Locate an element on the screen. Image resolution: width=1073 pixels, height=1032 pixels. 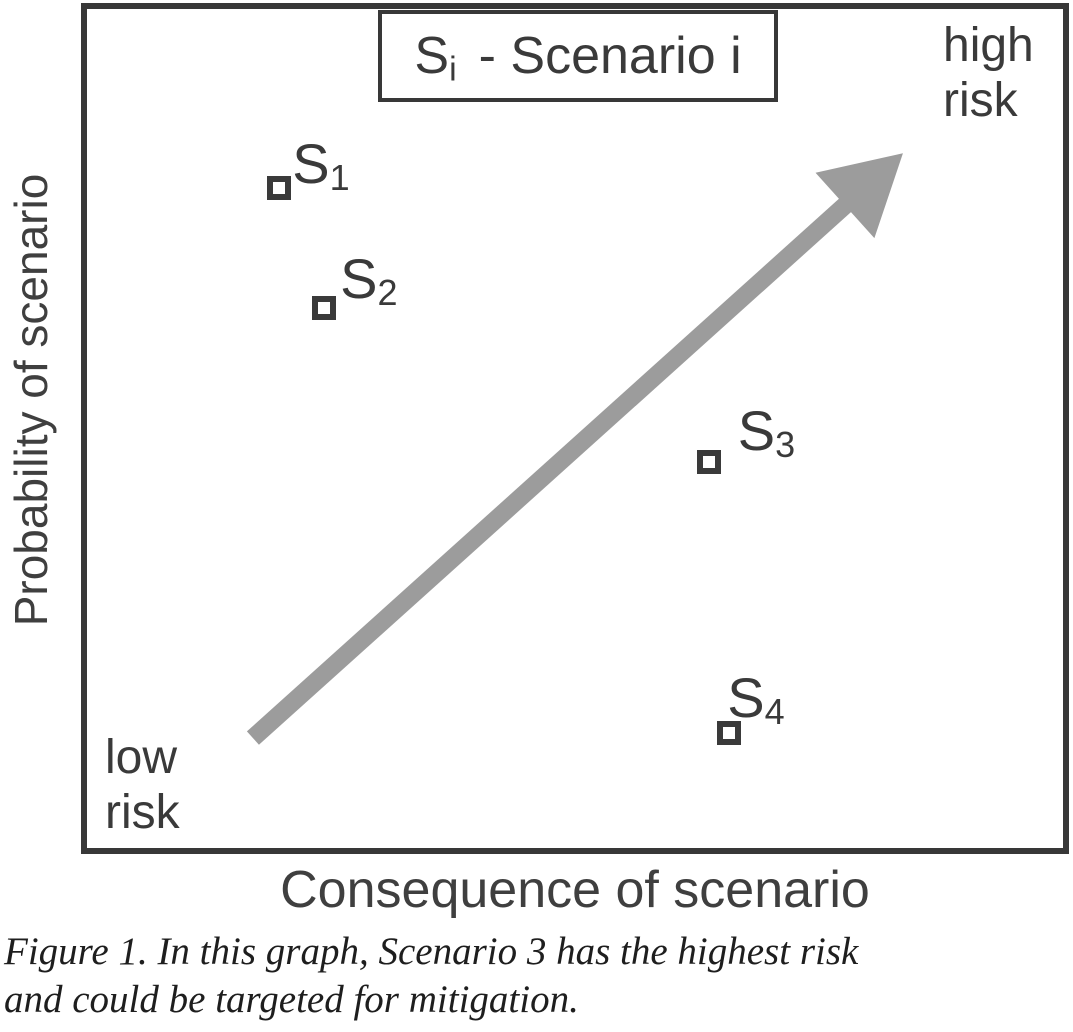
high-risk-annotation: high risk is located at coordinates (988, 73).